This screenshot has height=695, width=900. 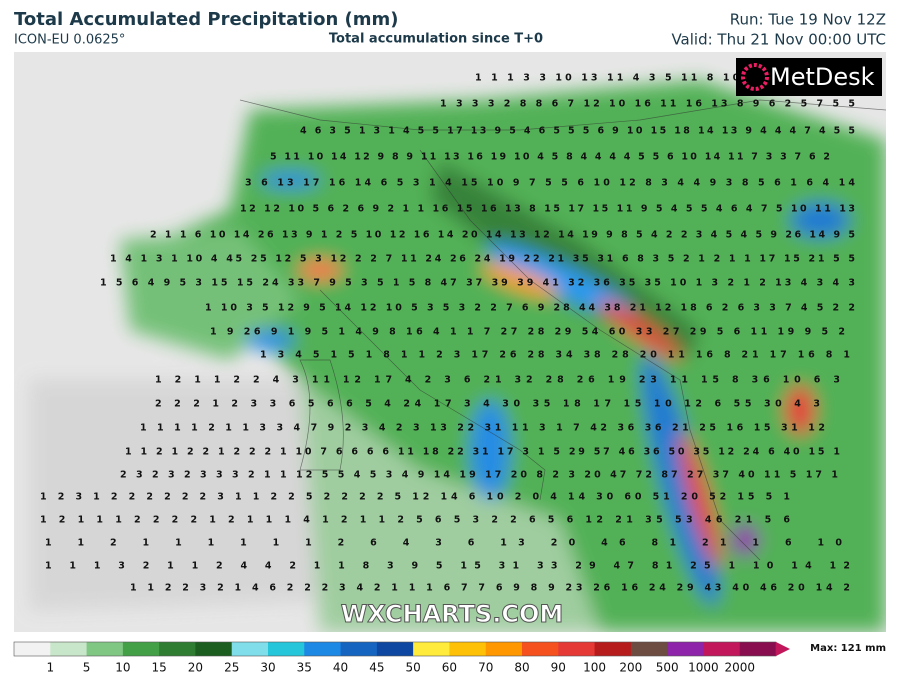 I want to click on subtitle: Total accumulation since T+0, so click(x=436, y=39).